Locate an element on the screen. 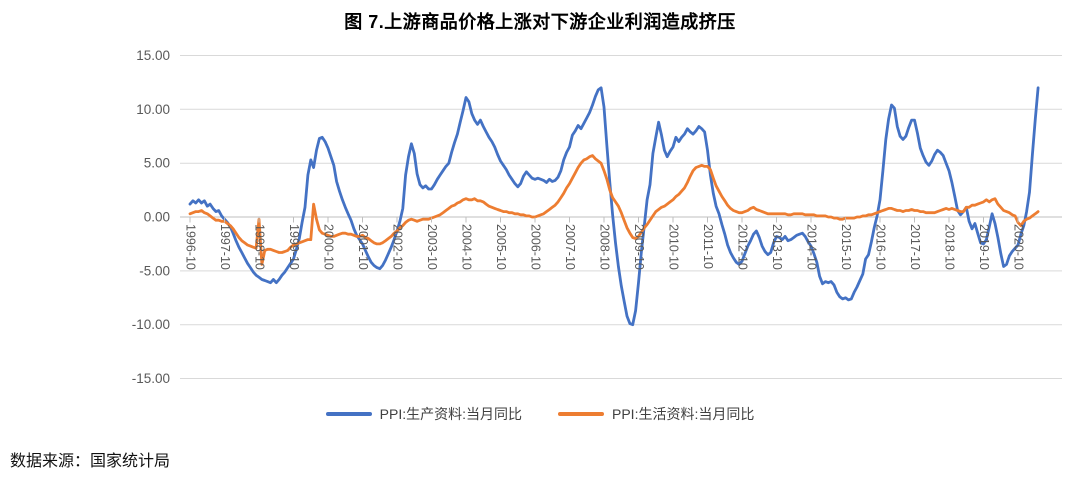  x-axis-tick-label: 1997-10 is located at coordinates (225, 247).